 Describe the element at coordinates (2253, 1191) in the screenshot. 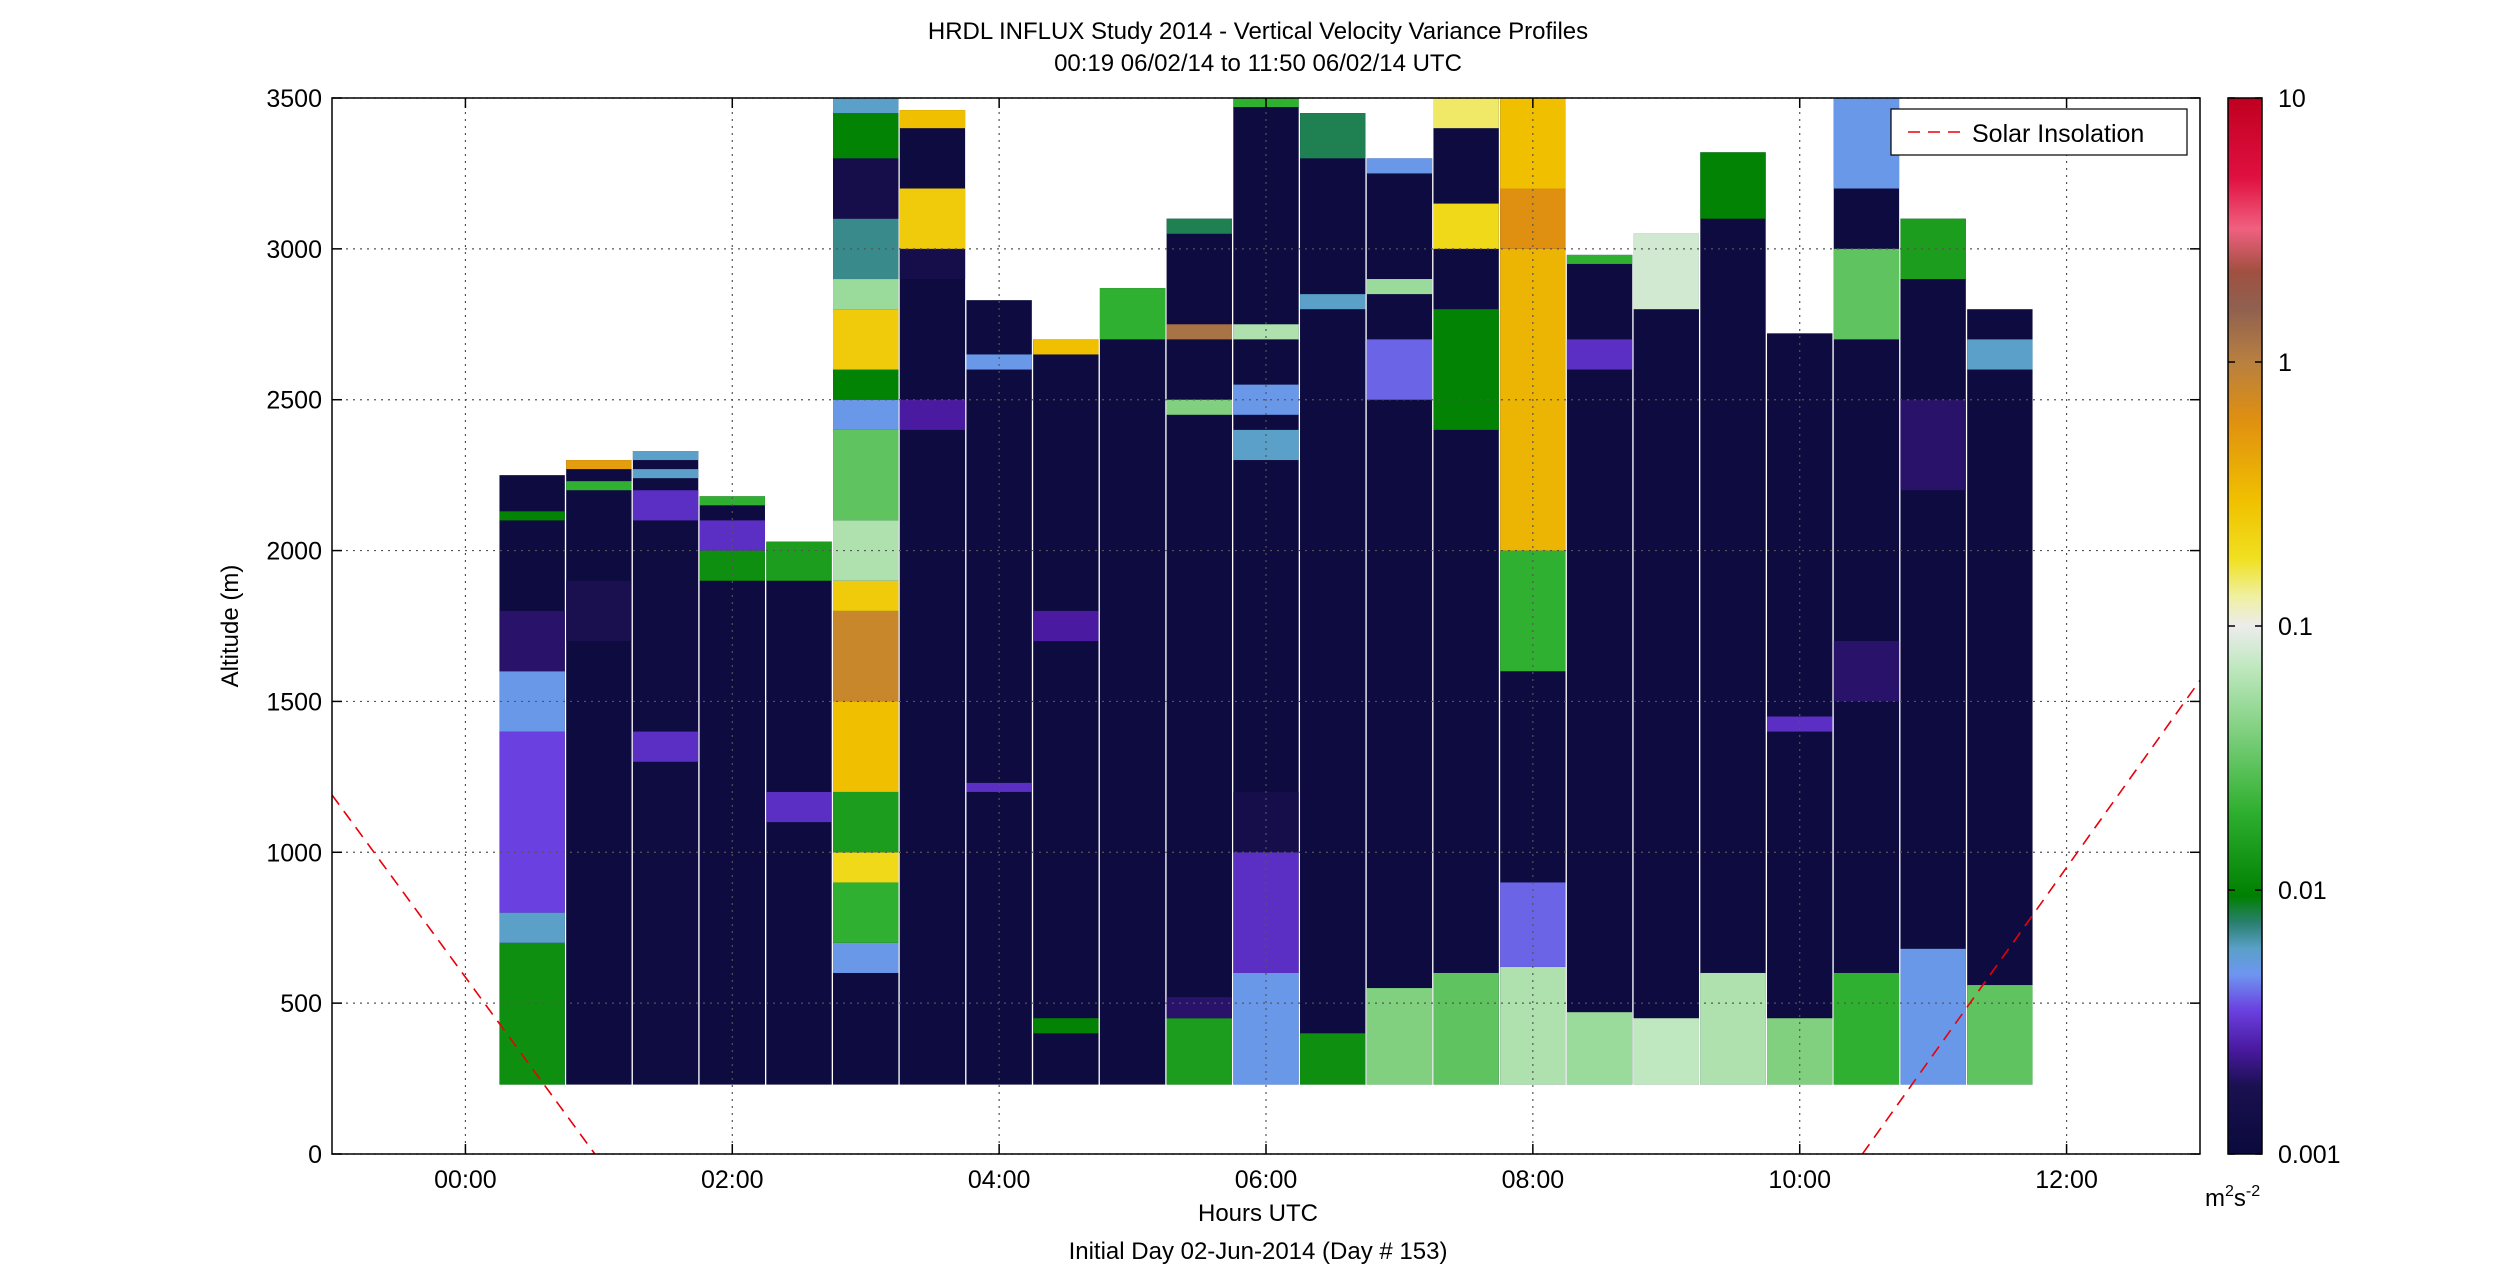

I see `colorbar-unit-exp2: -2` at that location.